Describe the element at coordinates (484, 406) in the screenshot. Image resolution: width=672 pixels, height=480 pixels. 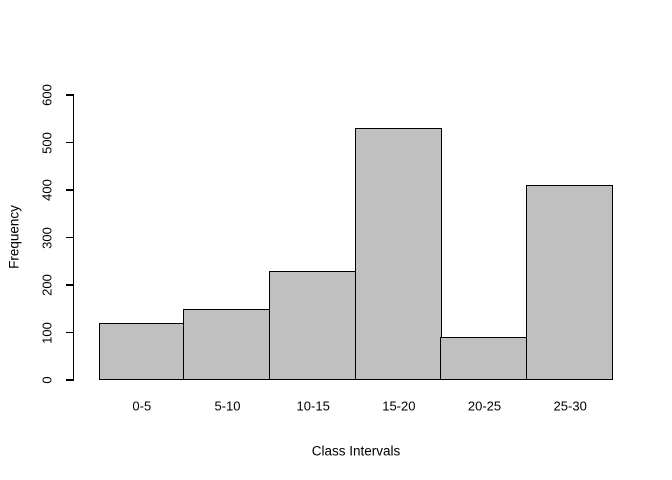
I see `x-category-label: 20-25` at that location.